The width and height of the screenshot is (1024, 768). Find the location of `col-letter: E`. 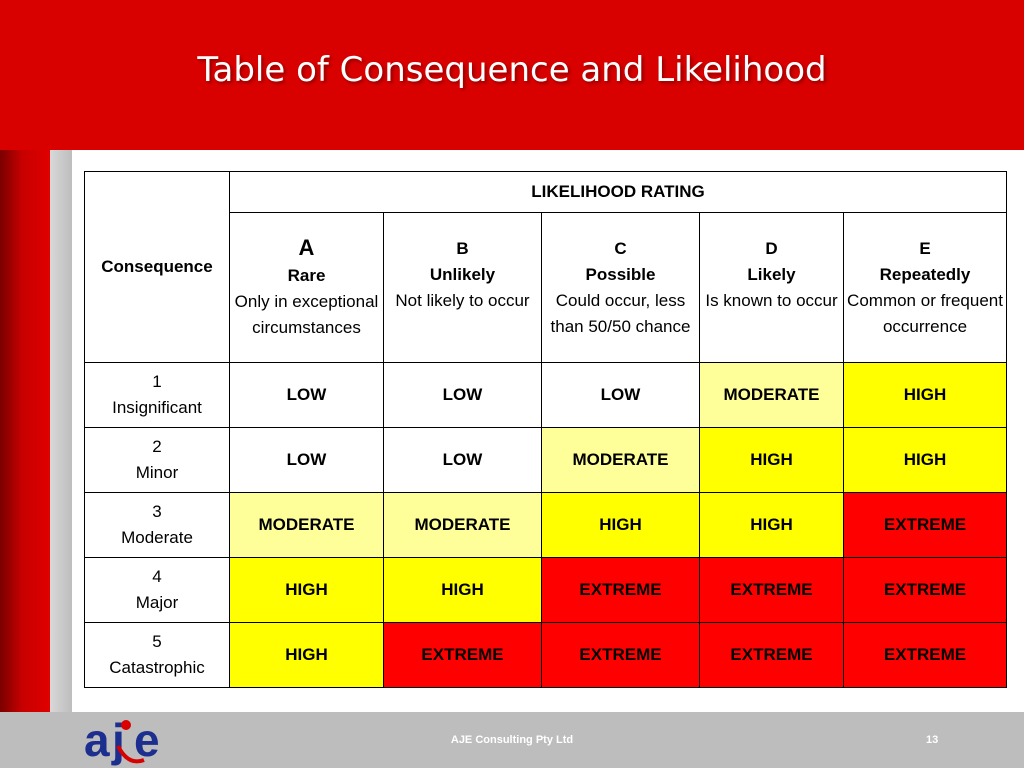

col-letter: E is located at coordinates (925, 248).